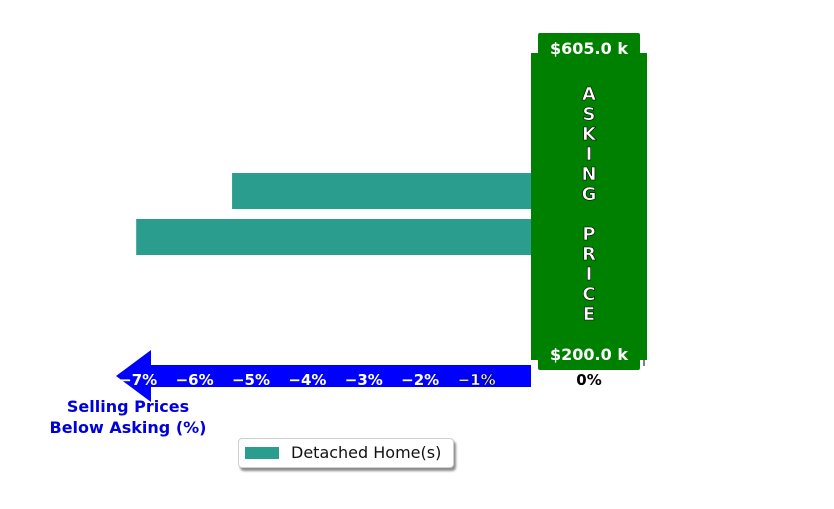 The width and height of the screenshot is (834, 509). I want to click on x-tick-labels: −7% −6% −5% −4% −3% −2% −1% 0%, so click(360, 380).